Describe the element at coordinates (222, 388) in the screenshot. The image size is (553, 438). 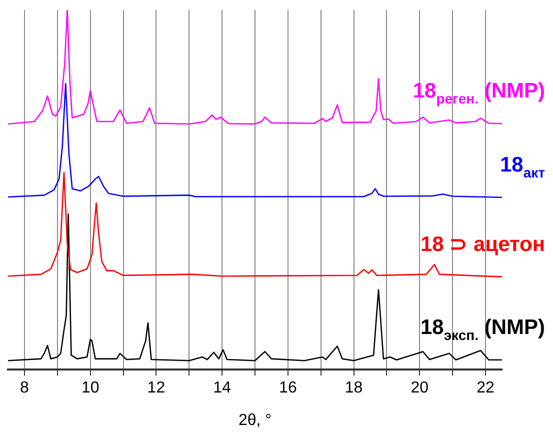
I see `x-tick-label: 14` at that location.